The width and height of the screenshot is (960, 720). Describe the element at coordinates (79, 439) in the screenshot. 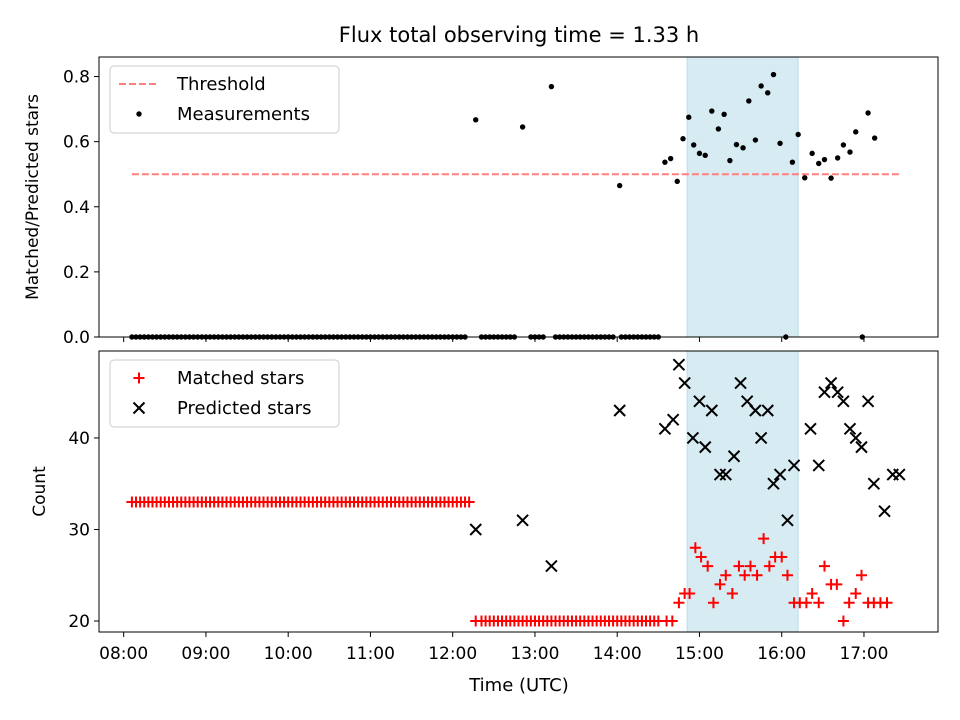

I see `y-tick-label: 40` at that location.